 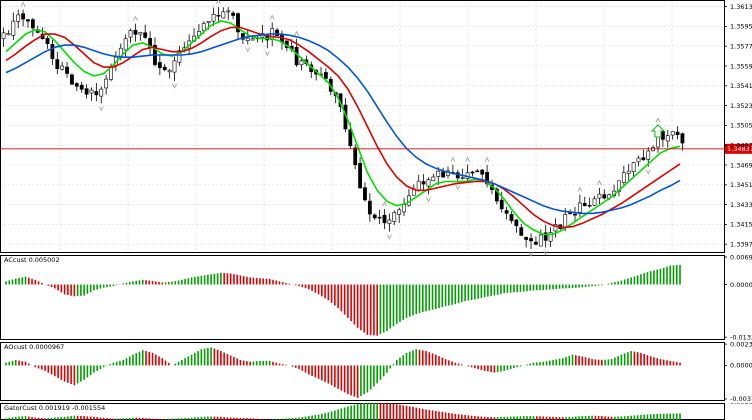 What do you see at coordinates (741, 399) in the screenshot?
I see `indicator-tick-label: -0.0037190` at bounding box center [741, 399].